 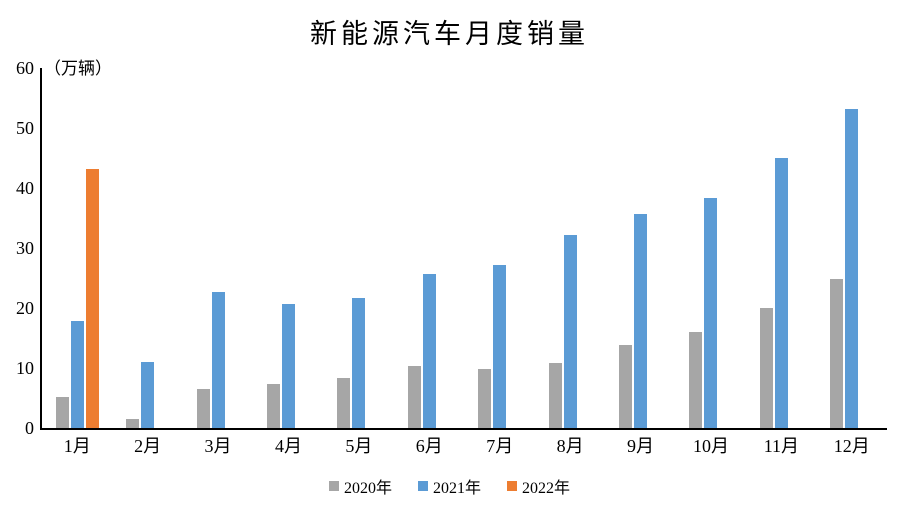 What do you see at coordinates (218, 446) in the screenshot?
I see `x-tick-label-3月: 3月` at bounding box center [218, 446].